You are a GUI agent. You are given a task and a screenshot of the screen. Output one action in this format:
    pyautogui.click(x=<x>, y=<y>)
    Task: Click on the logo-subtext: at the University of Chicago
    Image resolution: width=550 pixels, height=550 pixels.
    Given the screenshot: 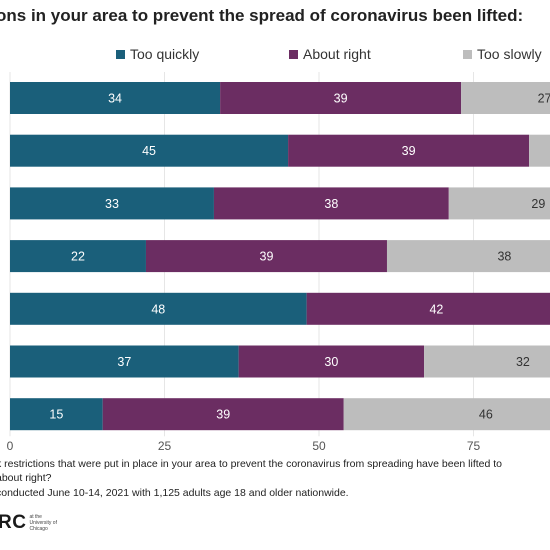 What is the action you would take?
    pyautogui.click(x=43, y=523)
    